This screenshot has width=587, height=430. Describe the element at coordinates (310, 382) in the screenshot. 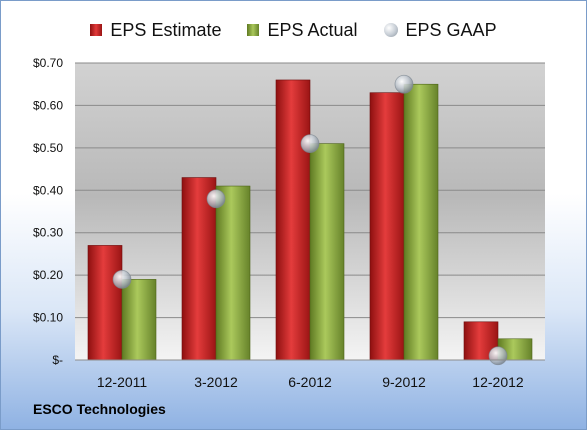

I see `x-tick-label: 6-2012` at that location.